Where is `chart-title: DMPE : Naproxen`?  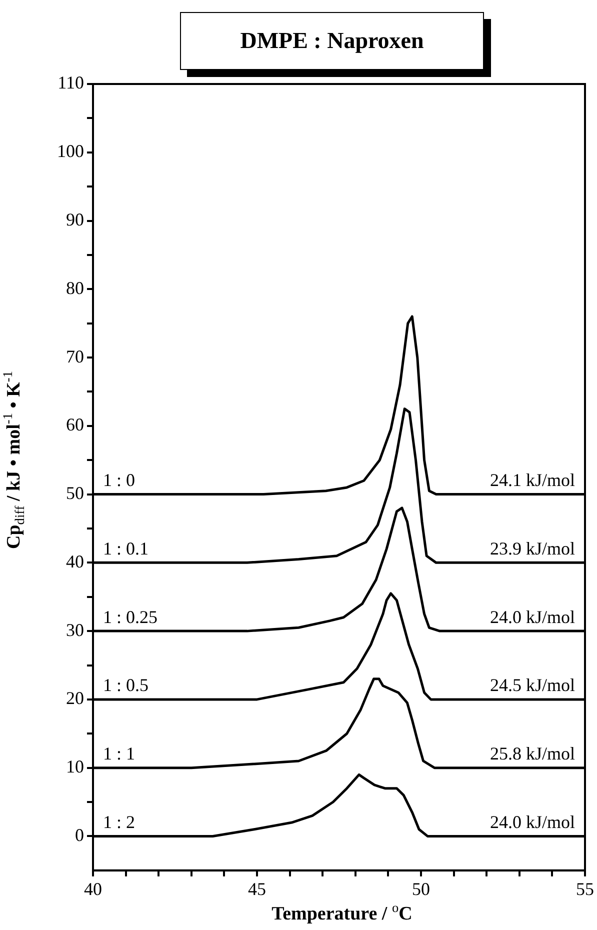
chart-title: DMPE : Naproxen is located at coordinates (332, 41).